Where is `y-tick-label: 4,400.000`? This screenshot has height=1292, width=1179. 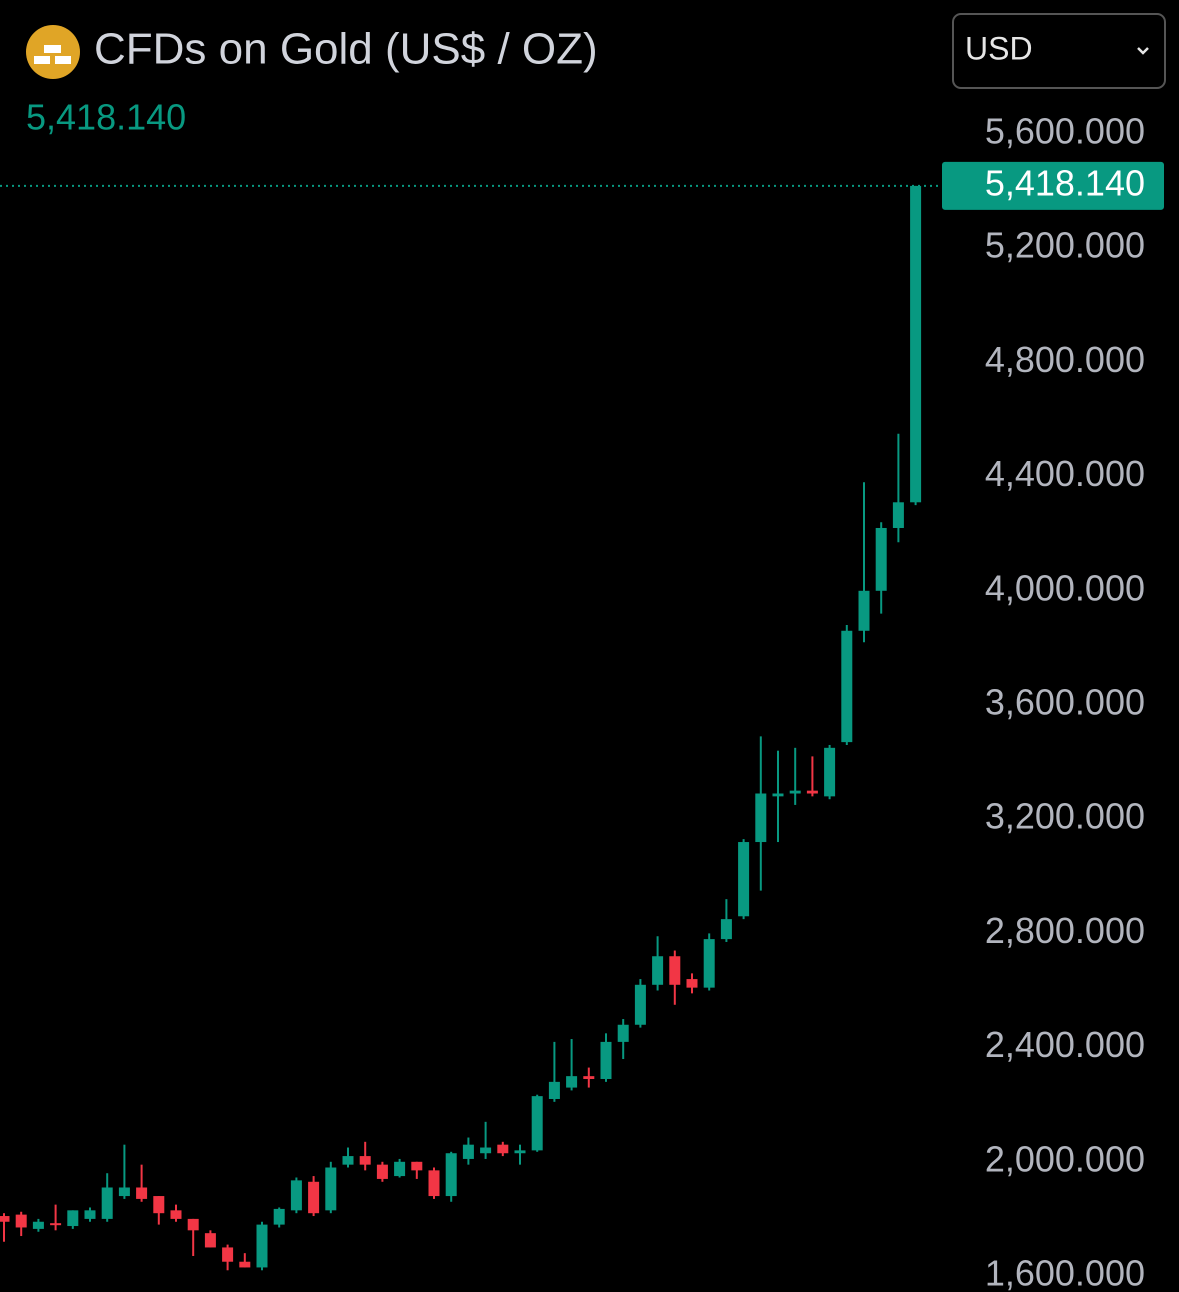 y-tick-label: 4,400.000 is located at coordinates (1065, 473).